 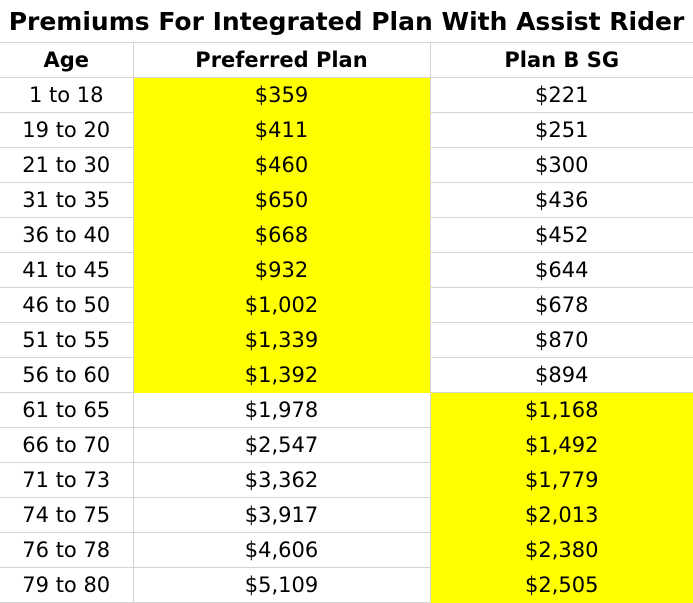 What do you see at coordinates (561, 305) in the screenshot?
I see `plan-b-sg-cell: $678` at bounding box center [561, 305].